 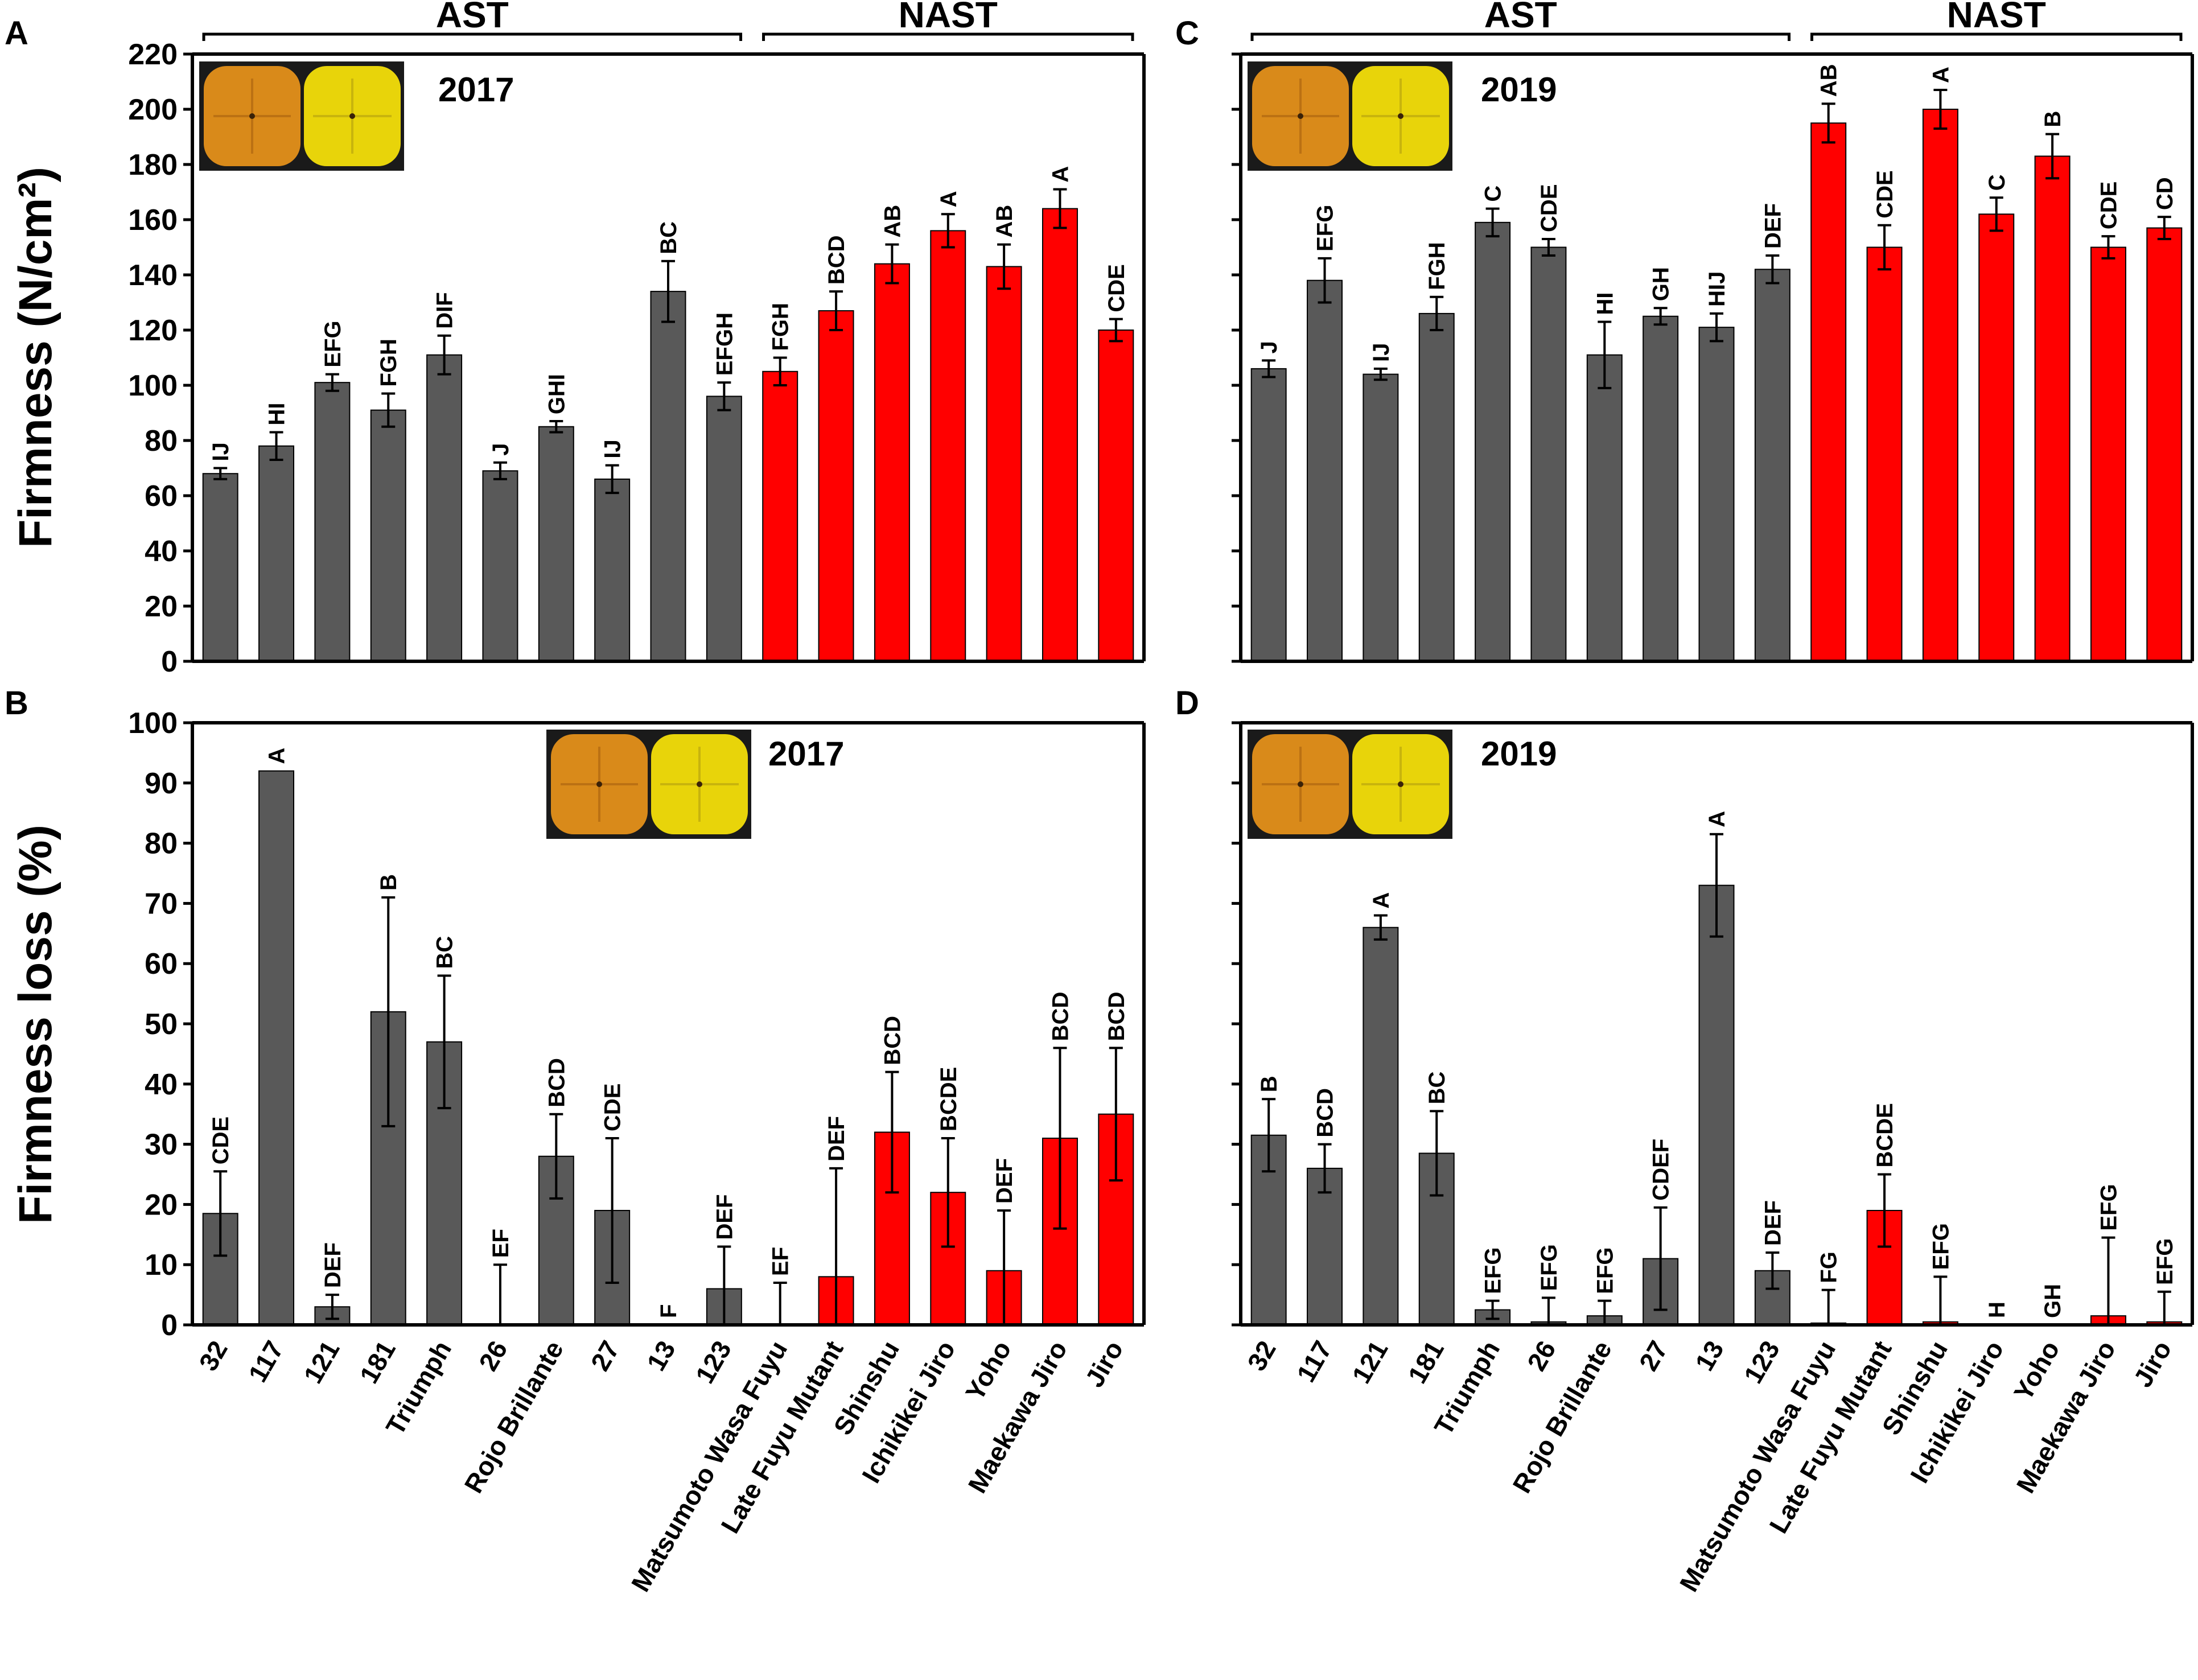 I want to click on y-tick-label: 220, so click(x=153, y=54).